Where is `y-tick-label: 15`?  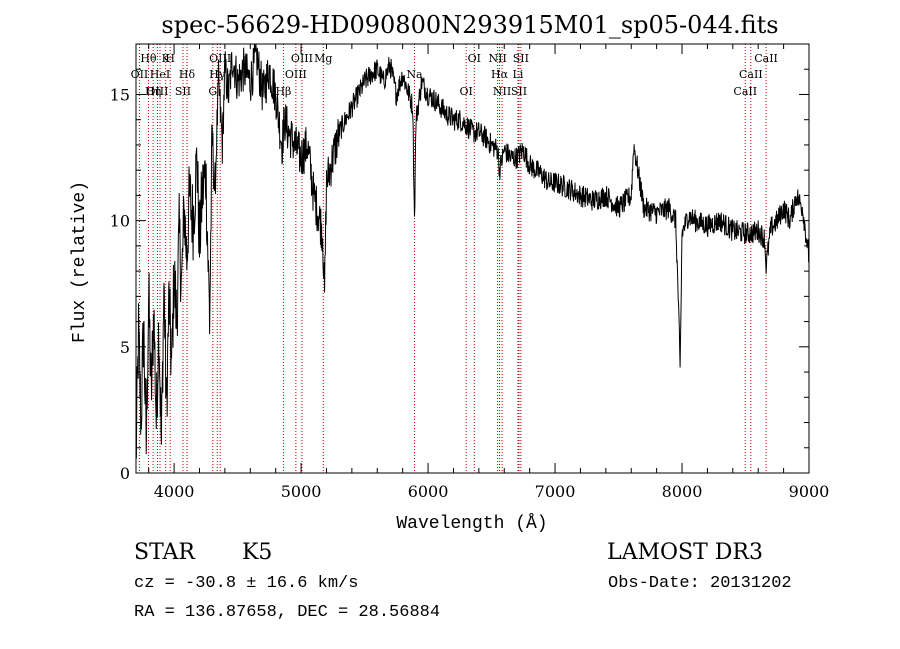 y-tick-label: 15 is located at coordinates (120, 94).